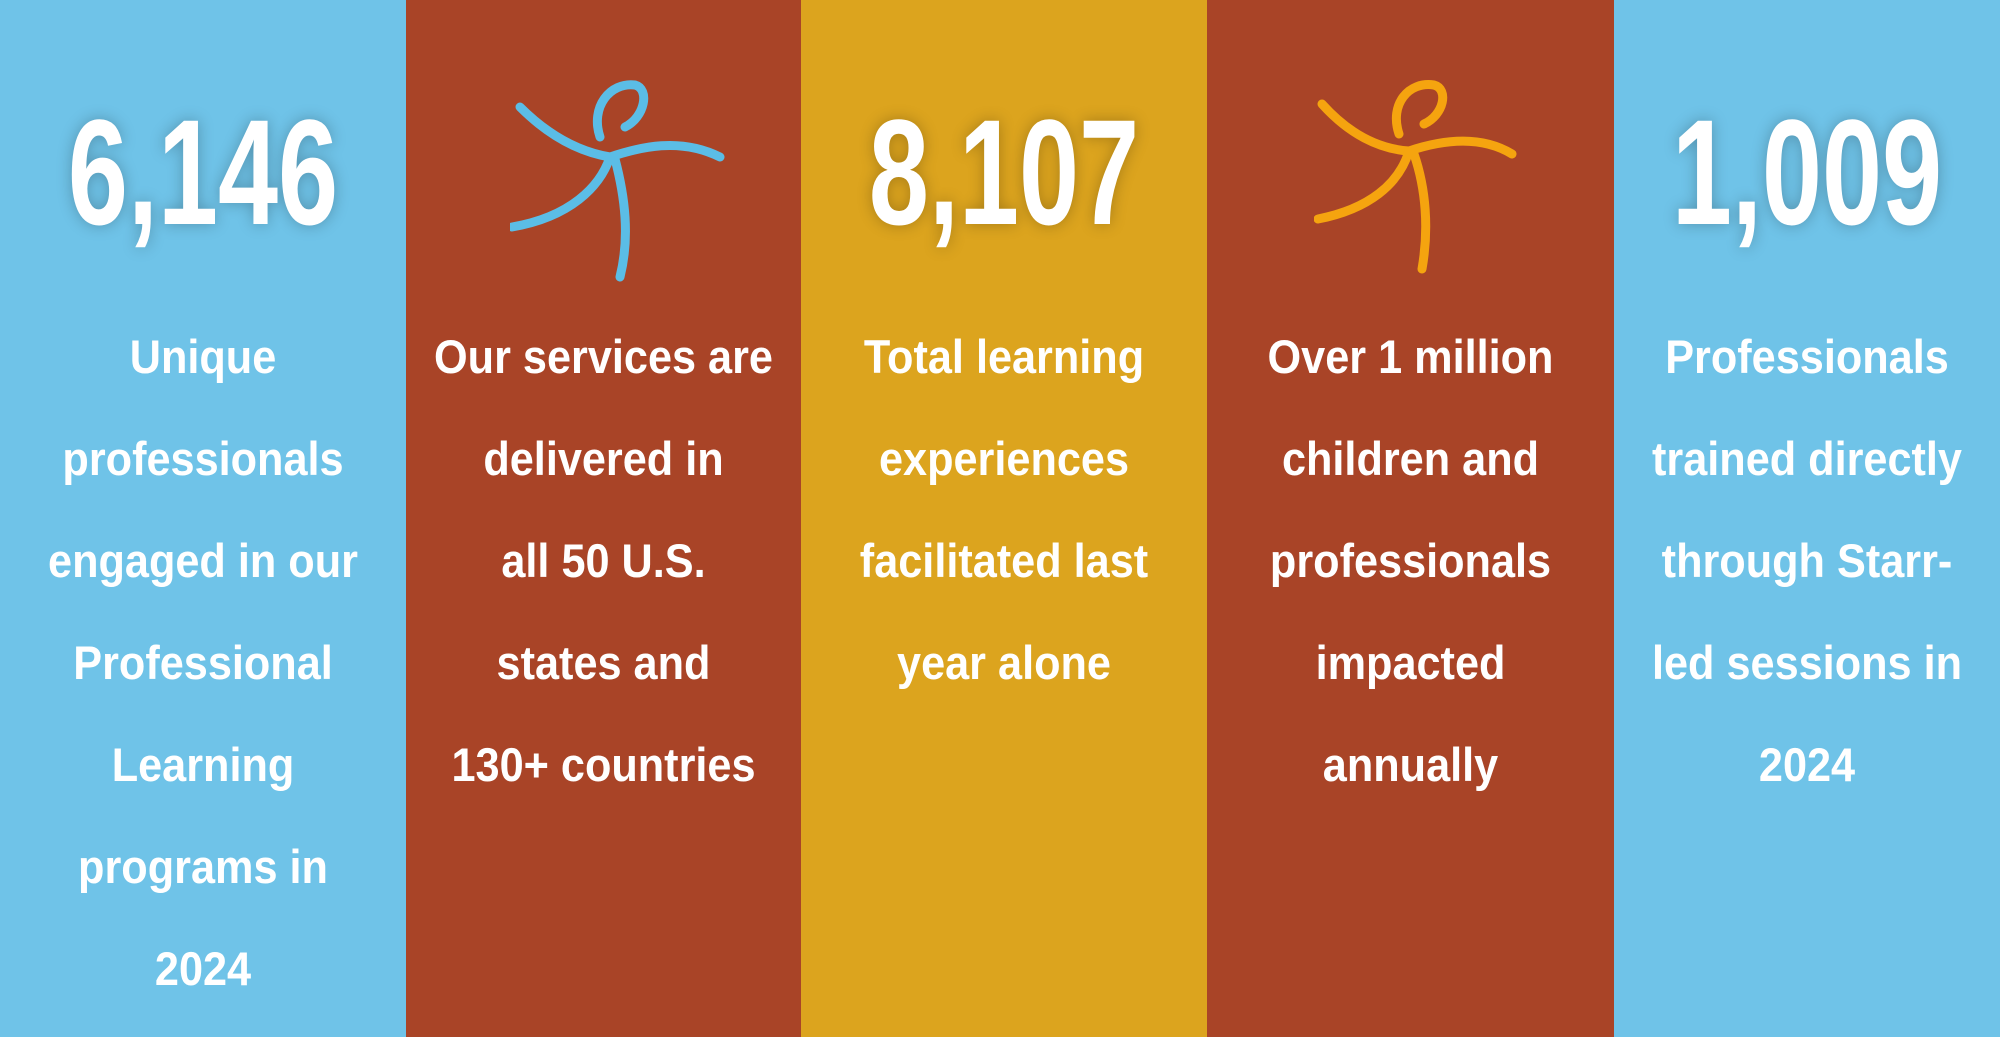 The width and height of the screenshot is (2000, 1037). Describe the element at coordinates (203, 560) in the screenshot. I see `stat-description: engaged in our` at that location.